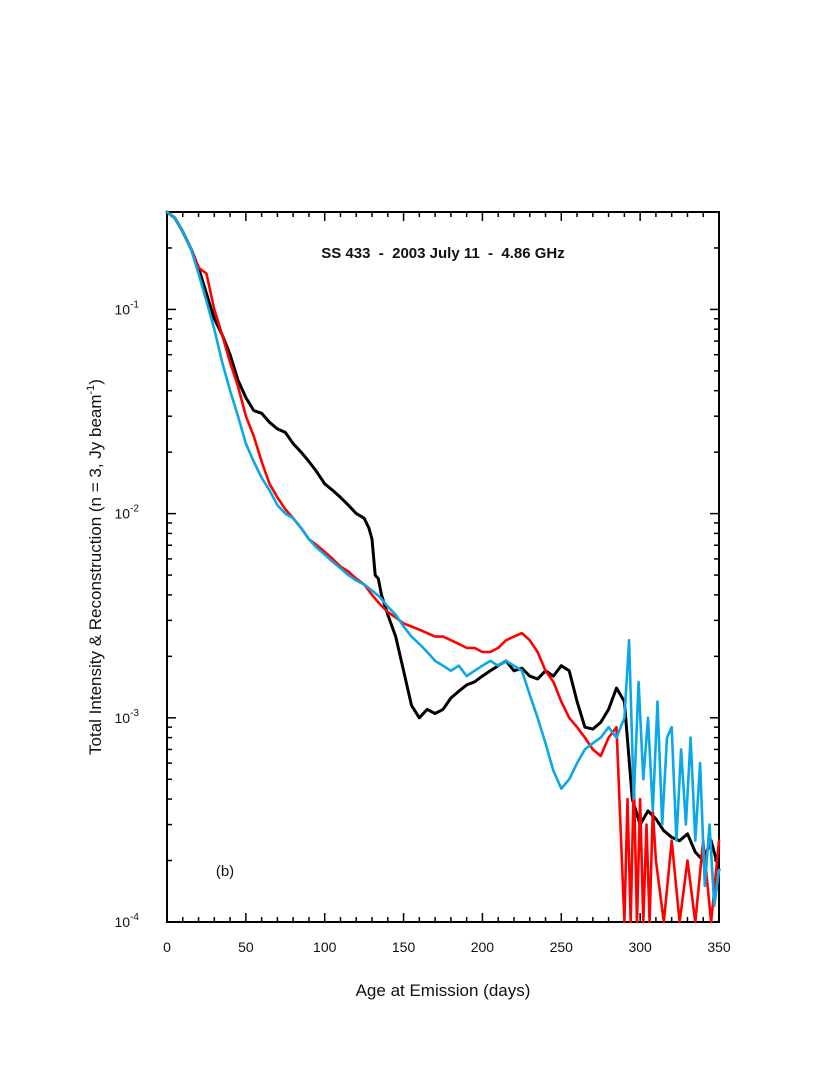 The width and height of the screenshot is (830, 1065). What do you see at coordinates (91, 390) in the screenshot?
I see `y-axis-title-superscript: -1` at bounding box center [91, 390].